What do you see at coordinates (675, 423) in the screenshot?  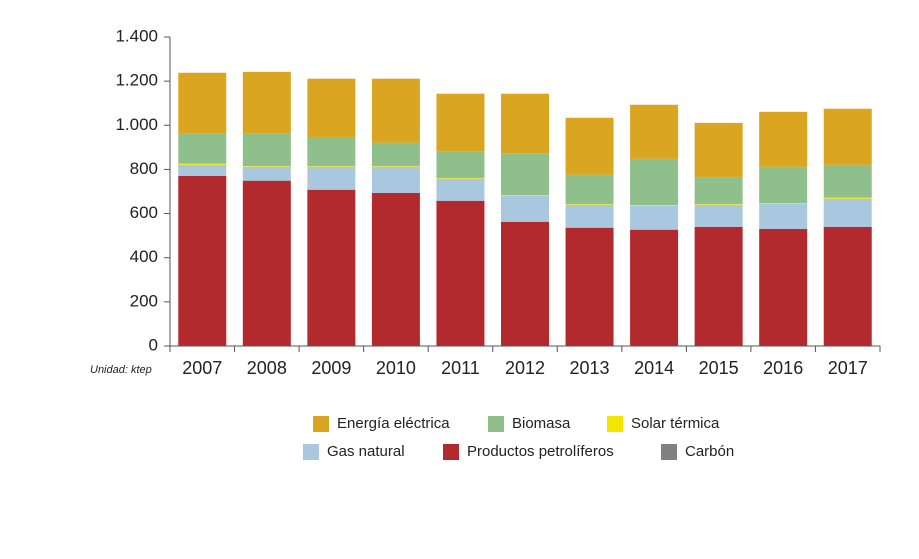 I see `legend-label: Solar térmica` at bounding box center [675, 423].